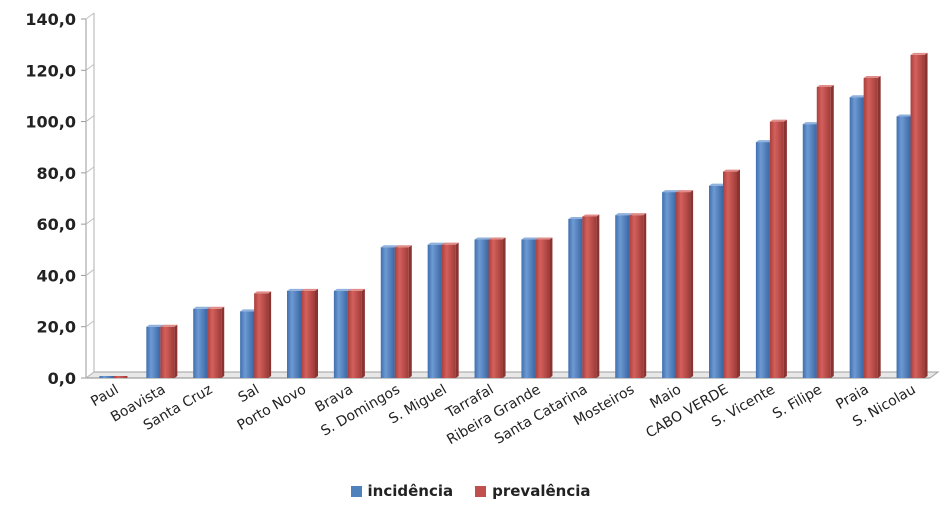 This screenshot has height=511, width=941. I want to click on y-tick-label: 140,0, so click(50, 19).